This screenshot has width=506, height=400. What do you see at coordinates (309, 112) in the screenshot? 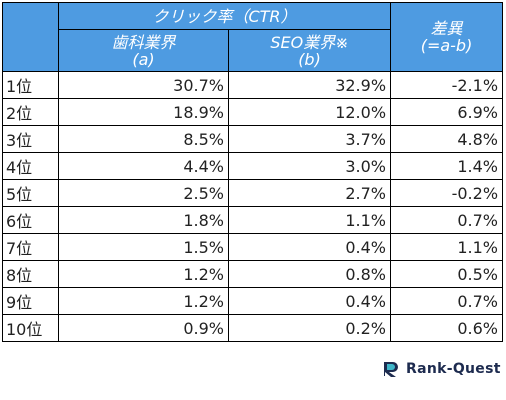
I see `value-cell: 12.0%` at bounding box center [309, 112].